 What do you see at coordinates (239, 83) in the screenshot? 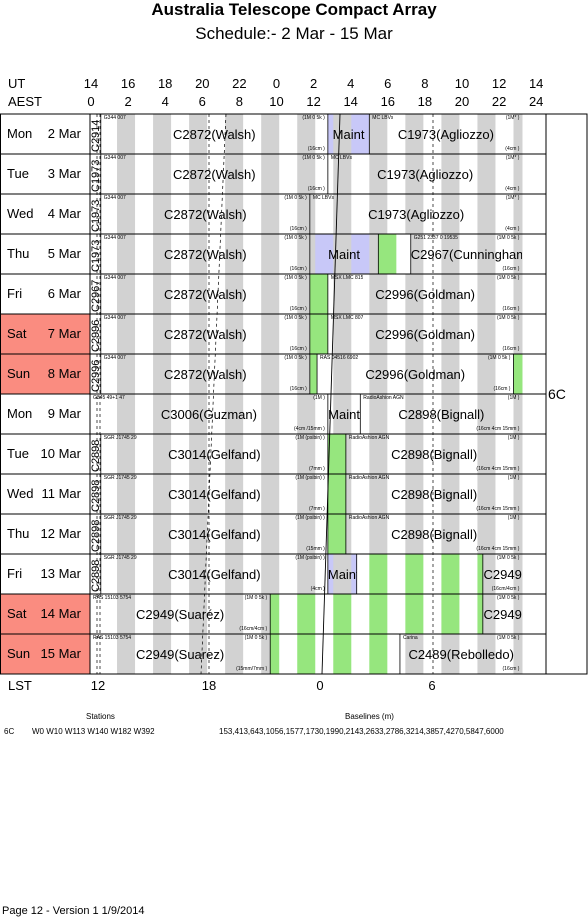
I see `ut-tick-label: 22` at bounding box center [239, 83].